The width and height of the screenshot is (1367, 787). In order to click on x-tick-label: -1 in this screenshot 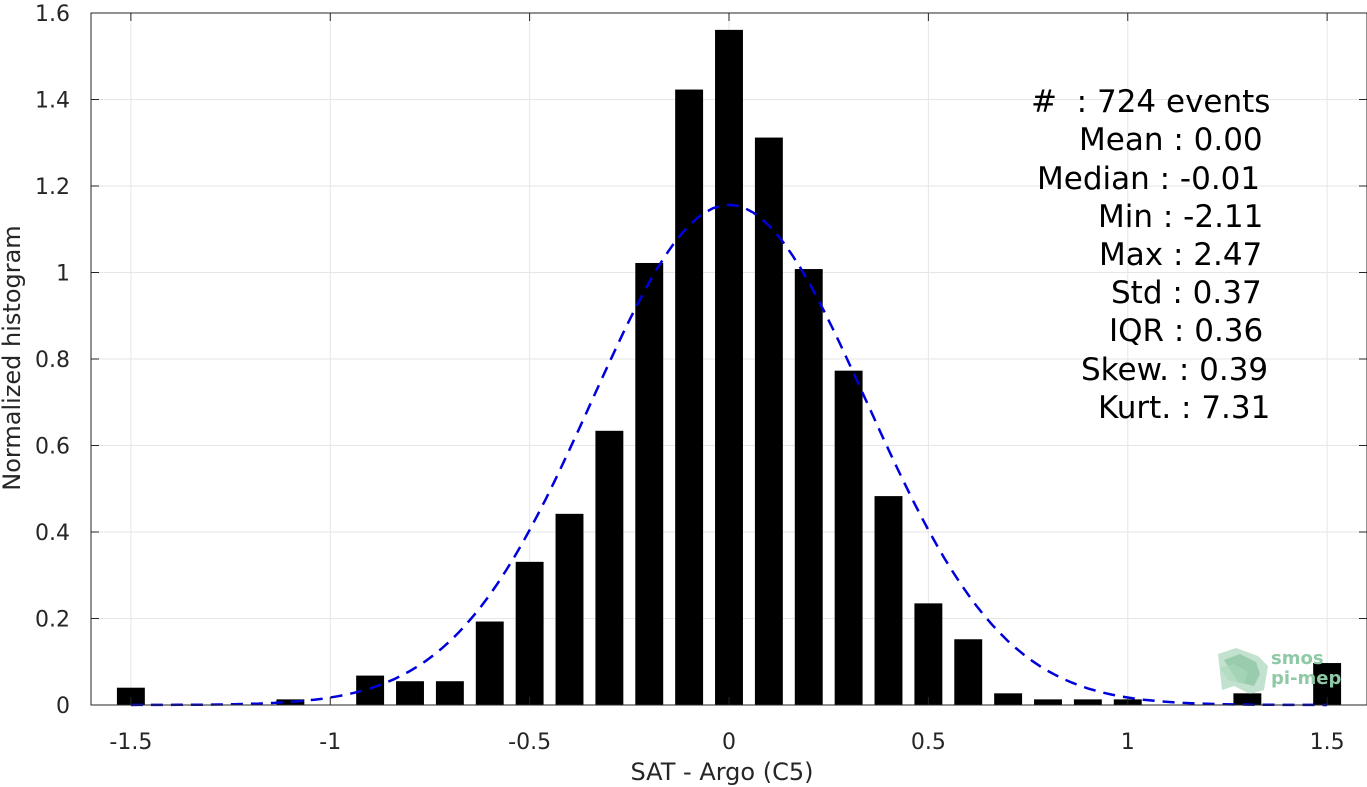, I will do `click(330, 742)`.